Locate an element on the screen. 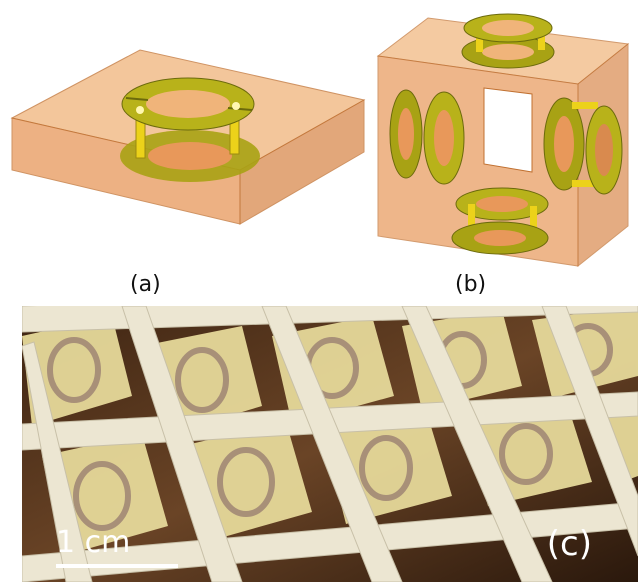 This screenshot has height=587, width=643. panel-b-label: (b) is located at coordinates (471, 284).